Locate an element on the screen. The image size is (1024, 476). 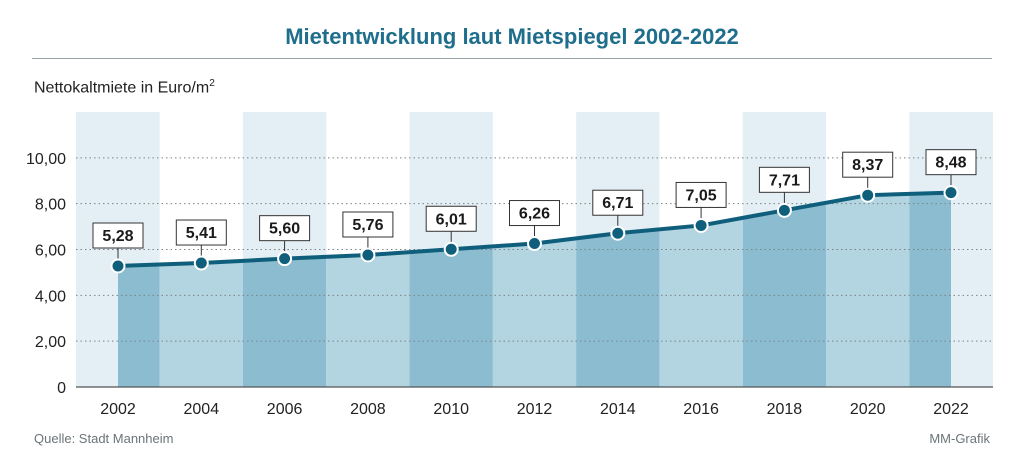
graphic-credit: MM-Grafik is located at coordinates (959, 438).